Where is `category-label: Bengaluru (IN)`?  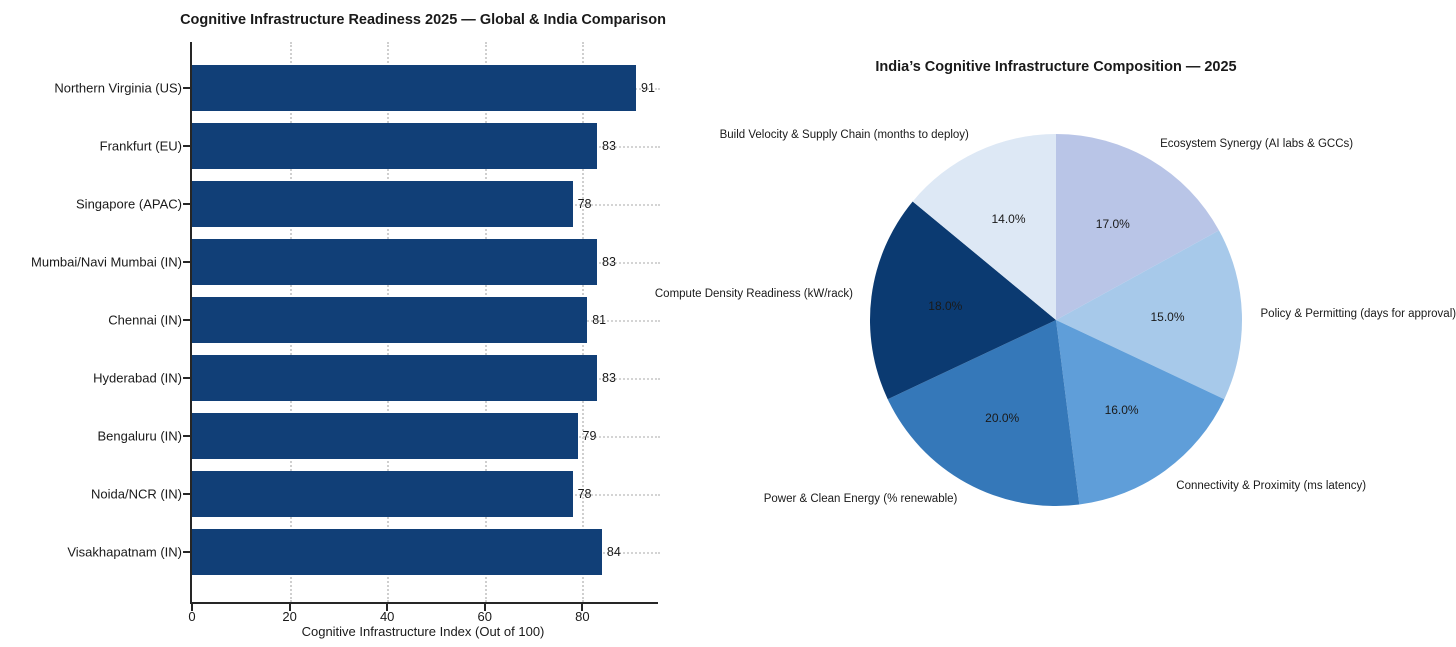 category-label: Bengaluru (IN) is located at coordinates (139, 436).